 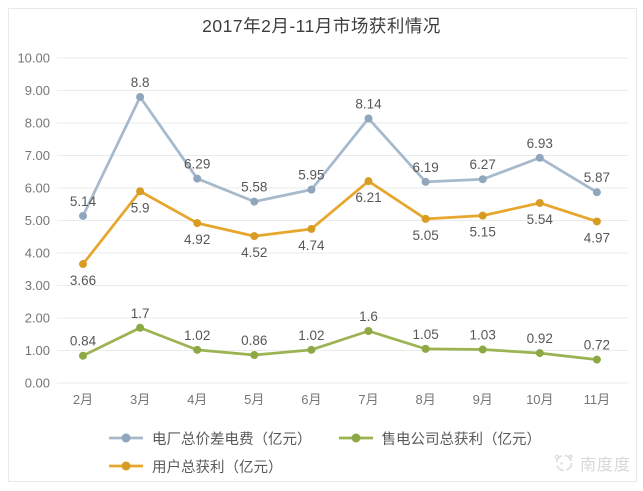 What do you see at coordinates (254, 399) in the screenshot?
I see `x-axis-label: 5月` at bounding box center [254, 399].